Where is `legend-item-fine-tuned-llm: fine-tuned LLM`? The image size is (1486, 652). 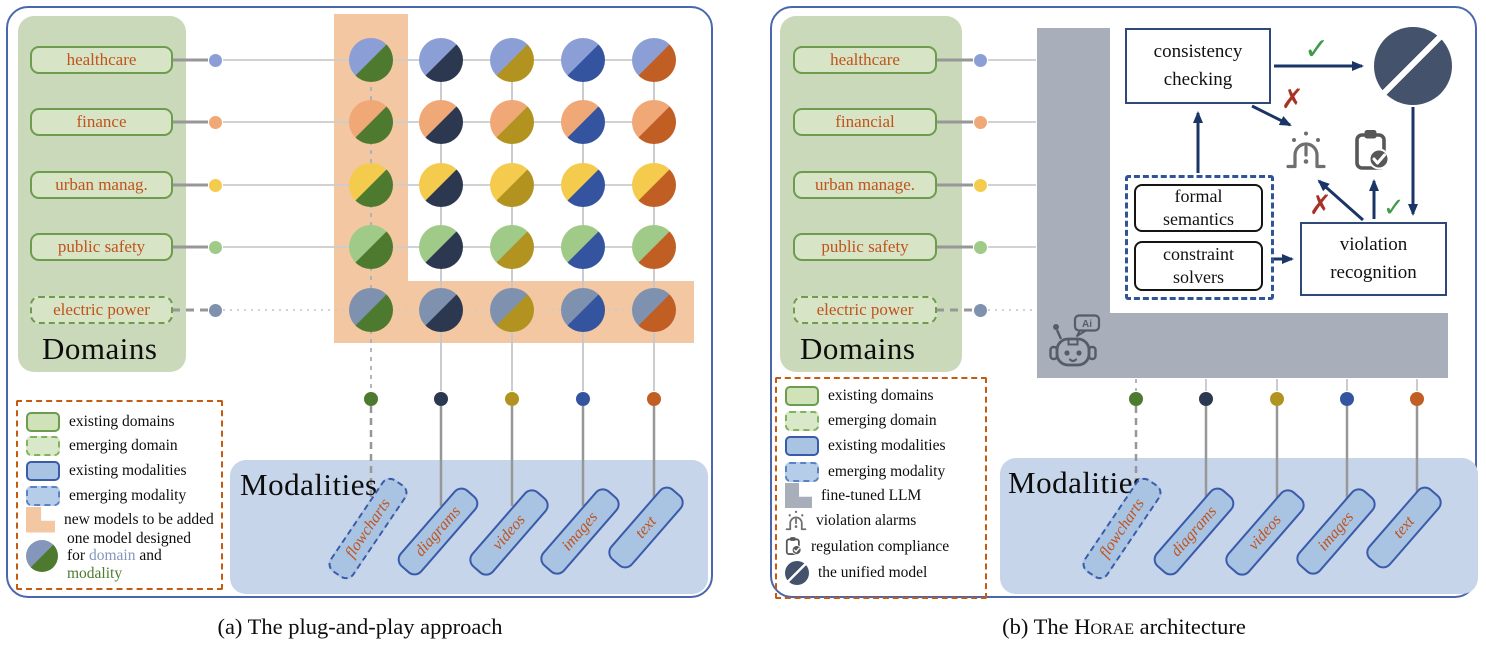 legend-item-fine-tuned-llm: fine-tuned LLM is located at coordinates (853, 495).